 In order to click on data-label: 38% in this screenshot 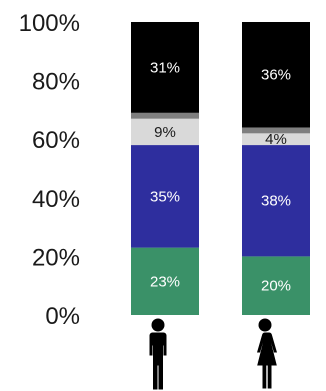, I will do `click(276, 201)`.